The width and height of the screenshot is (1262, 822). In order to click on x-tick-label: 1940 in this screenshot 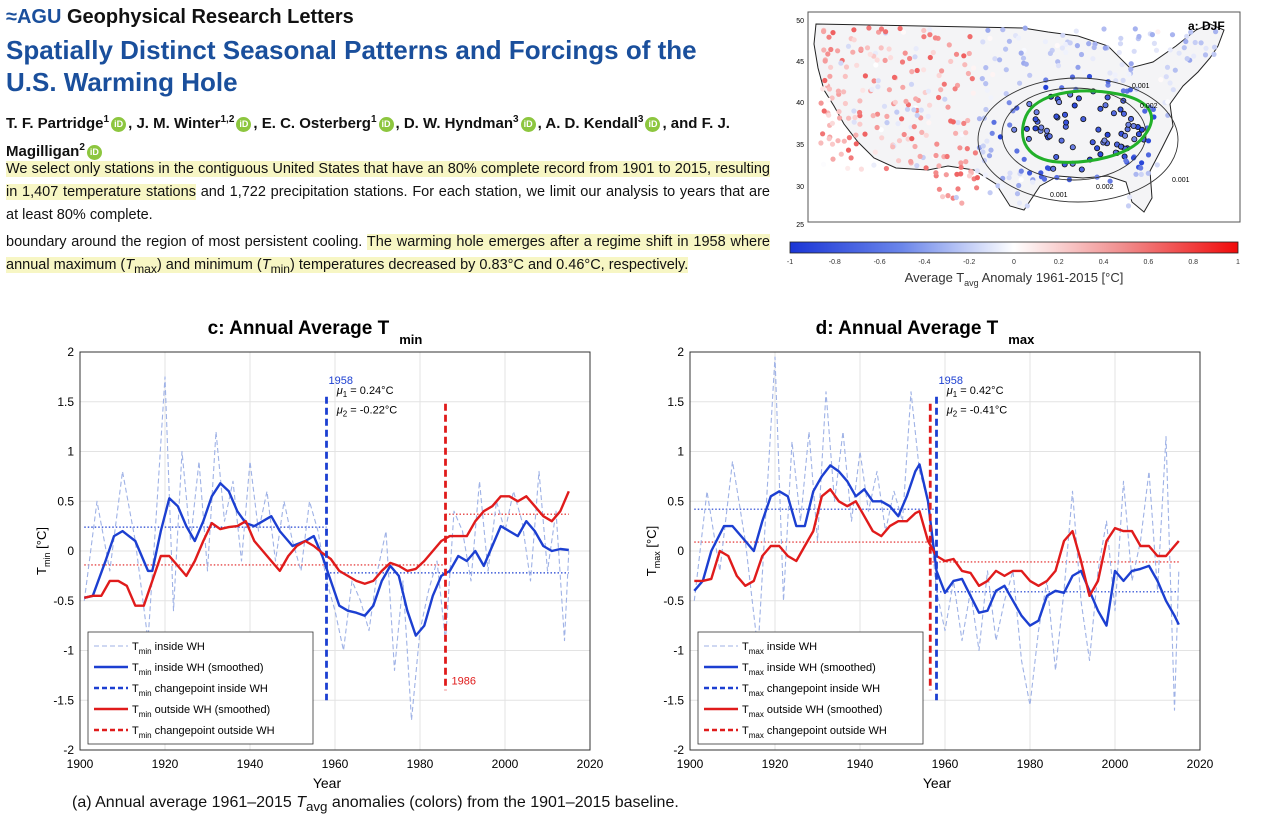, I will do `click(250, 764)`.